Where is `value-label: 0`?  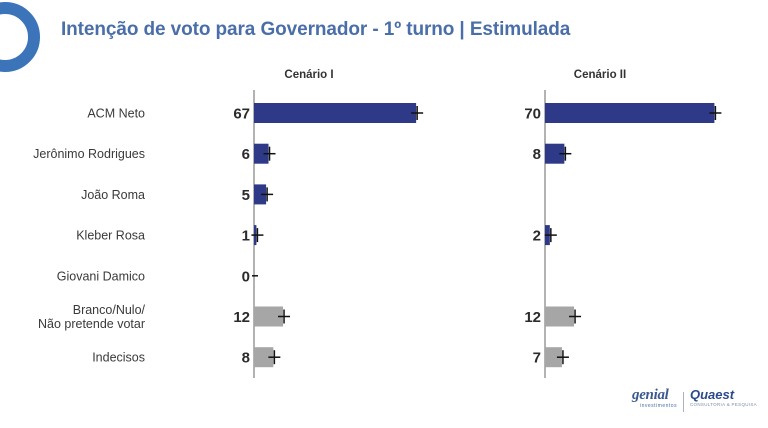 value-label: 0 is located at coordinates (246, 276).